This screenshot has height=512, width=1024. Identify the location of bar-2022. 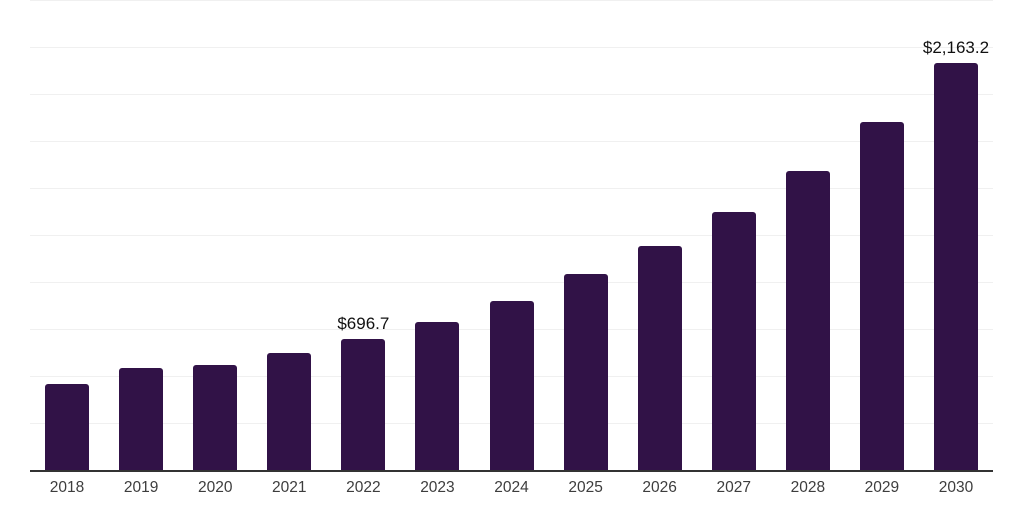
(363, 404).